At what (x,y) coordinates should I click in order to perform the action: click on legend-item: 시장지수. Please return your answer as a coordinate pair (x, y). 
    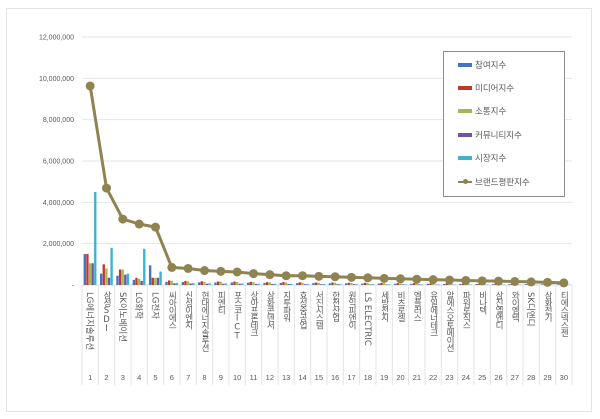
    Looking at the image, I should click on (482, 158).